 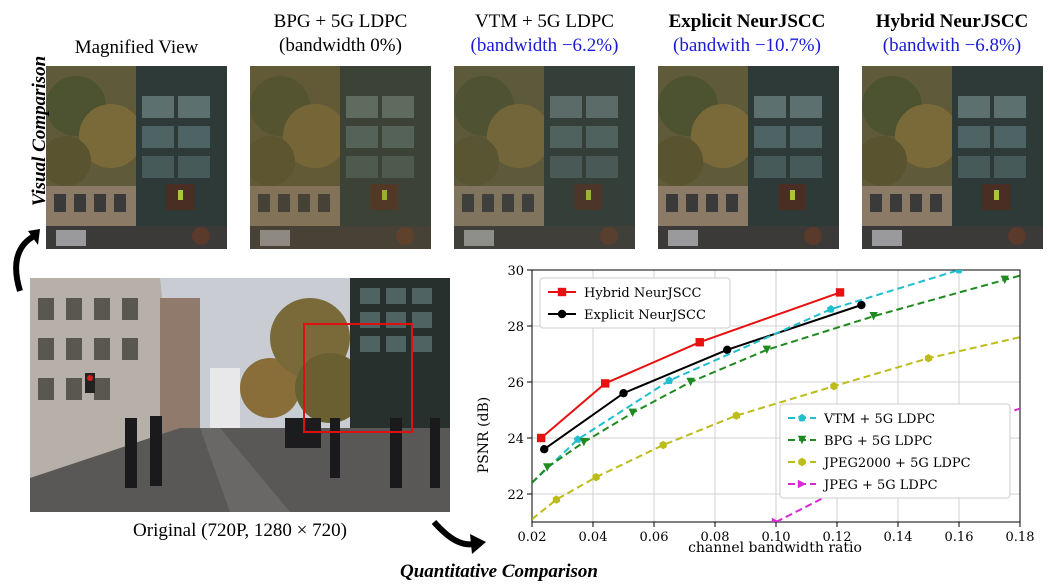 What do you see at coordinates (593, 537) in the screenshot?
I see `x-tick-label: 0.04` at bounding box center [593, 537].